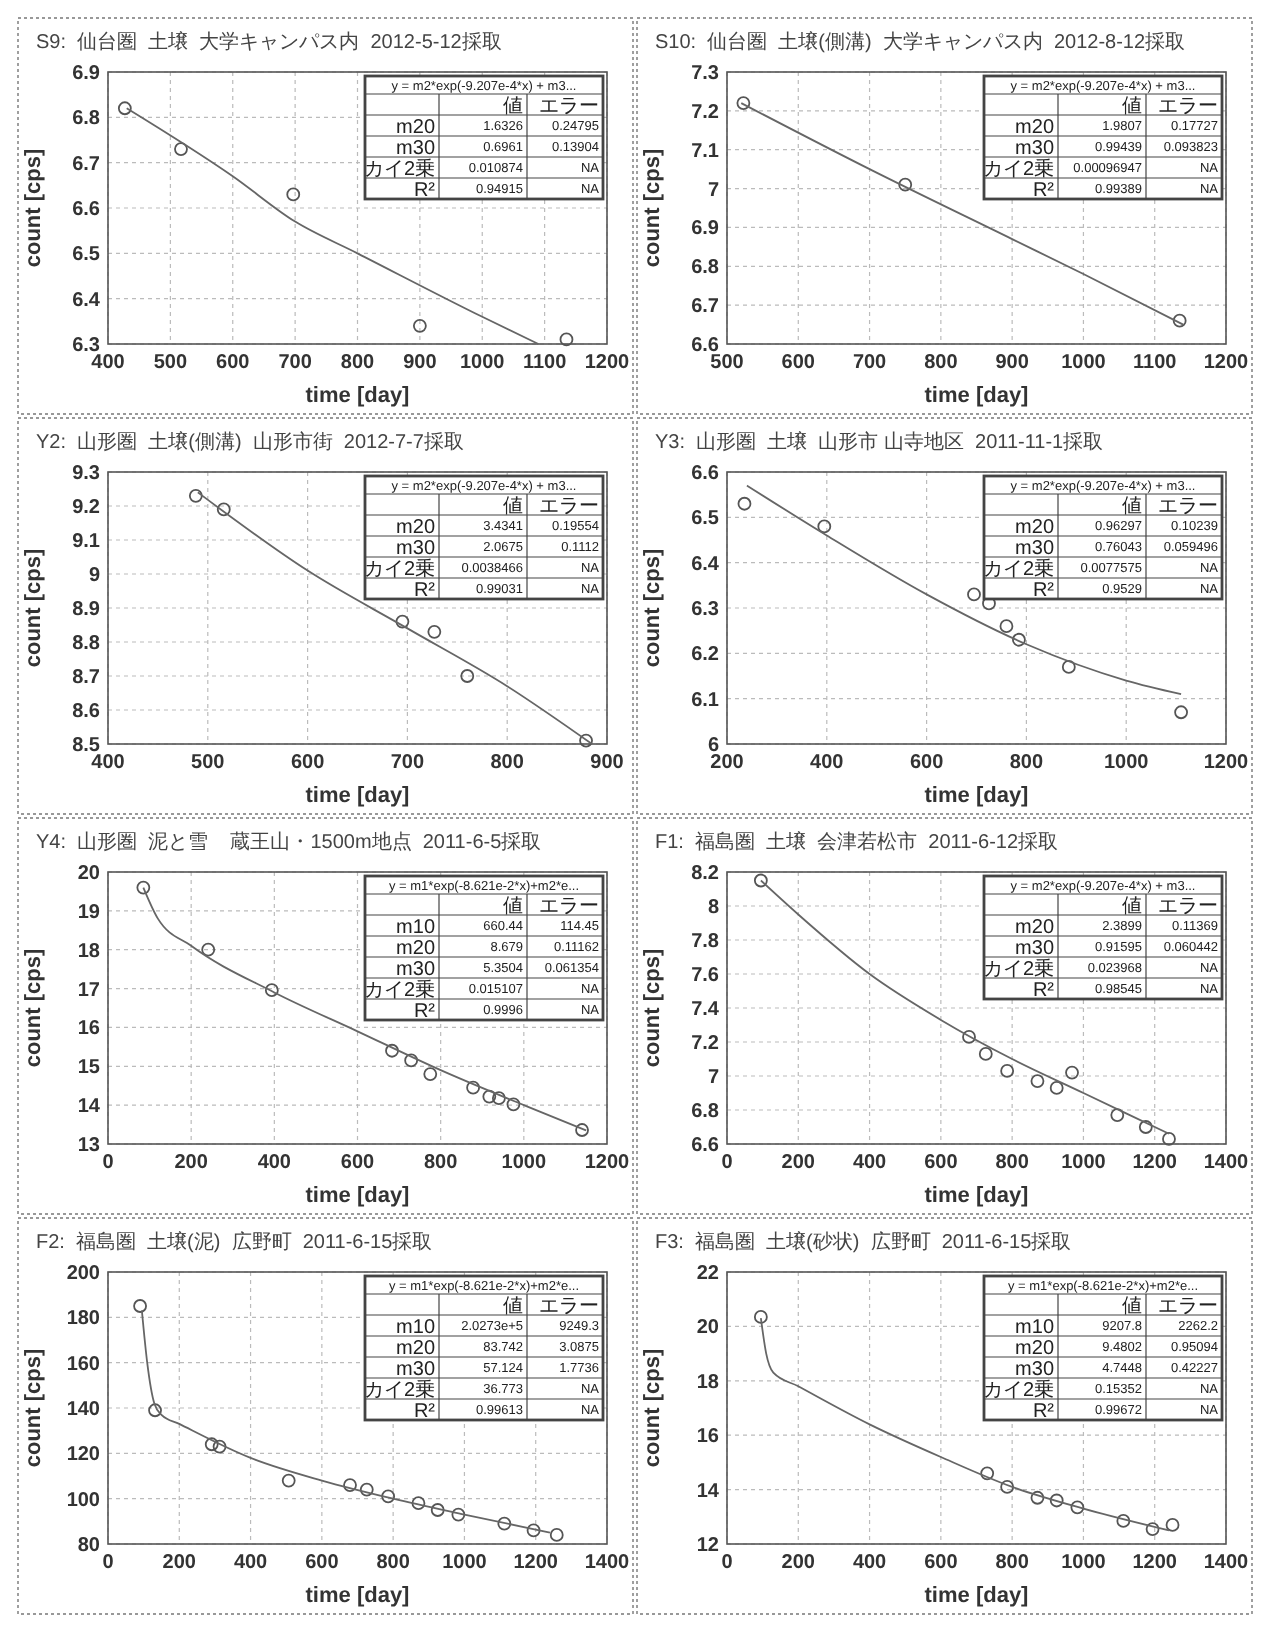  What do you see at coordinates (89, 990) in the screenshot?
I see `y-tick-label: 17` at bounding box center [89, 990].